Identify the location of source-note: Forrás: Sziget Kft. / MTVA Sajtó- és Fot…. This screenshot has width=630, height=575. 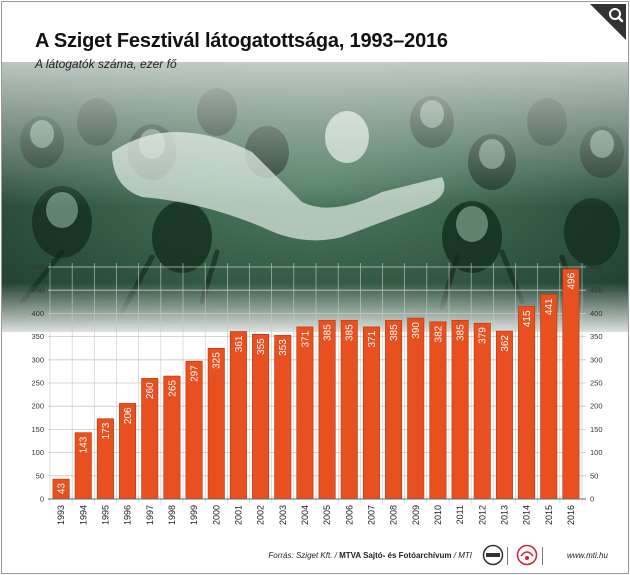
(370, 555).